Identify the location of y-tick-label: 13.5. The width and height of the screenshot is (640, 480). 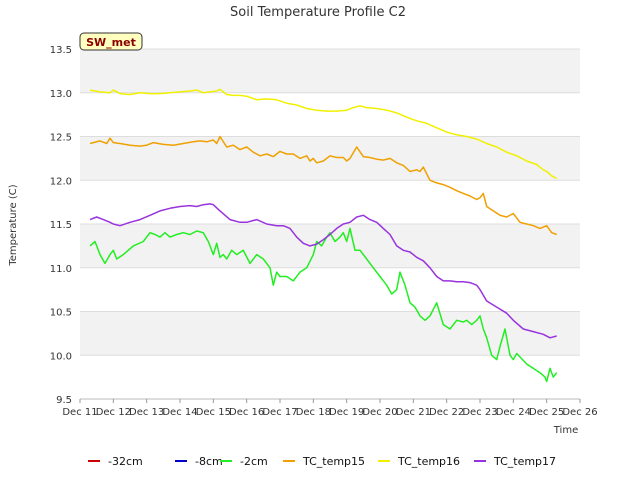
(61, 50).